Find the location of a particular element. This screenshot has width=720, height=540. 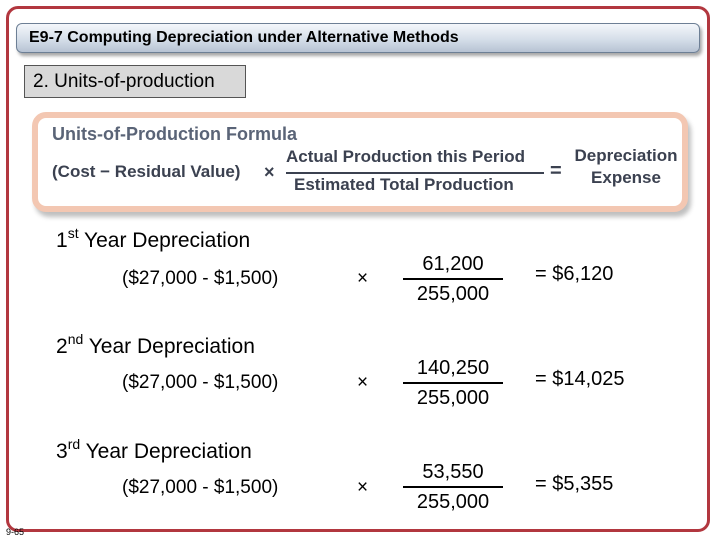

year-2-numerator: 140,250 is located at coordinates (453, 370).